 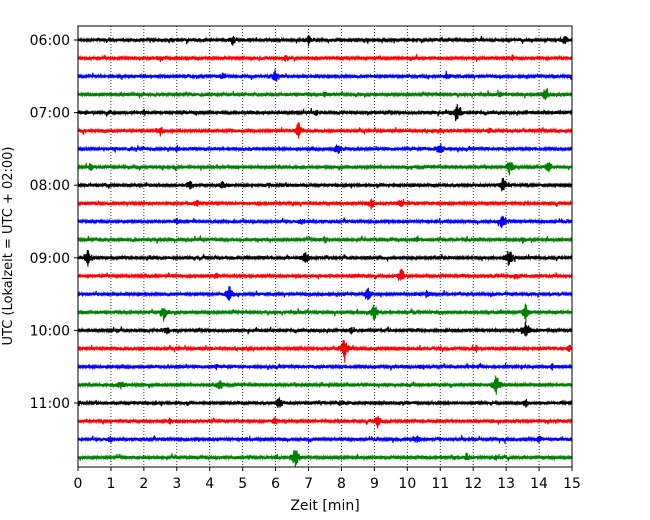 I want to click on x-tick-label: 5, so click(x=242, y=484).